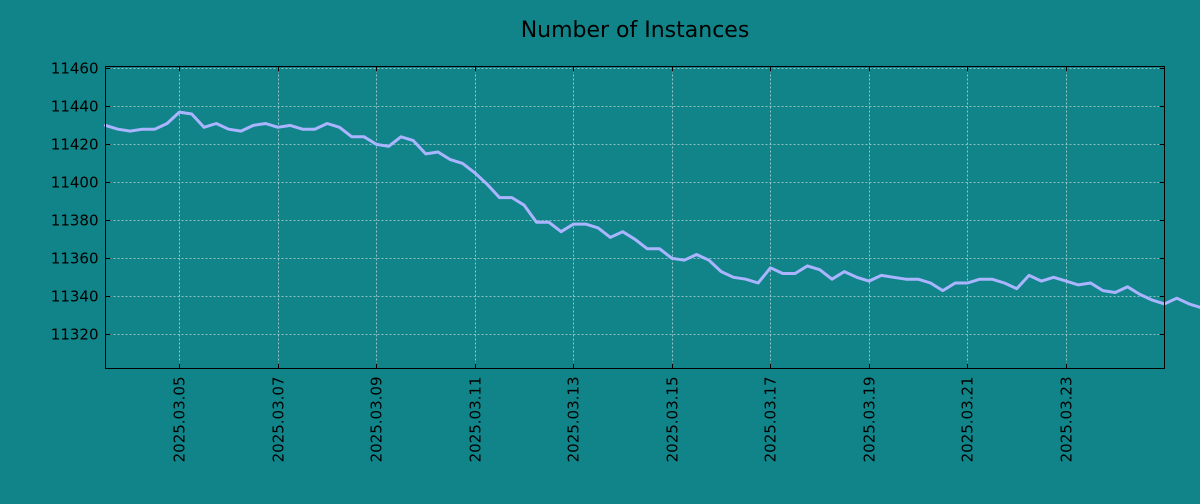 This screenshot has width=1200, height=504. What do you see at coordinates (968, 420) in the screenshot?
I see `x-tick-label: 2025.03.21` at bounding box center [968, 420].